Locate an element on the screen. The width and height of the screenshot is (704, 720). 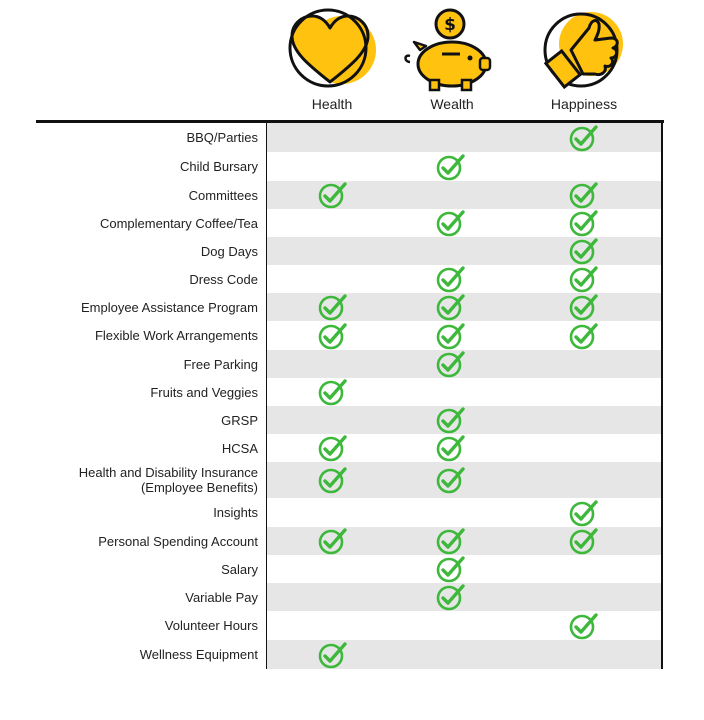
table-row: Salary is located at coordinates (352, 569).